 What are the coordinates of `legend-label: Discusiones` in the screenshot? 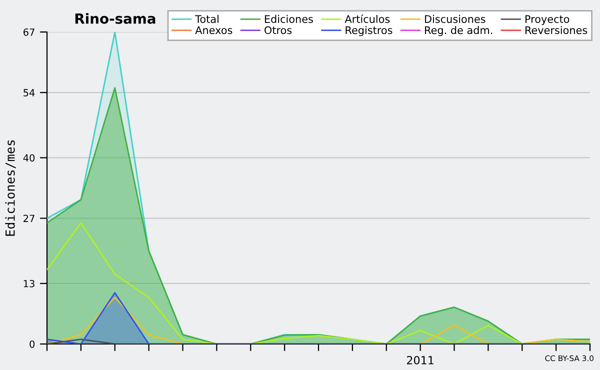 It's located at (455, 18).